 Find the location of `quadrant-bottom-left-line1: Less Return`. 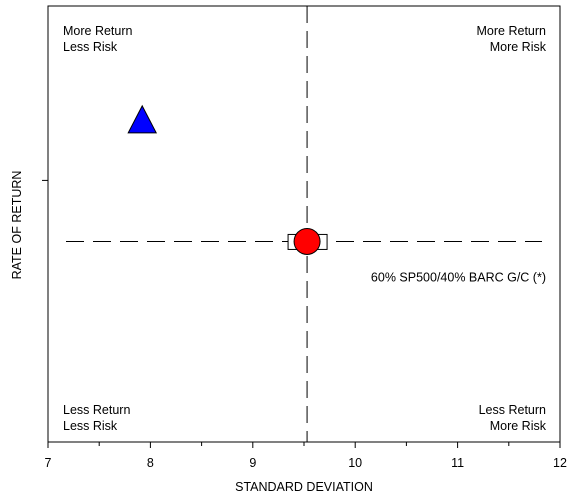

quadrant-bottom-left-line1: Less Return is located at coordinates (96, 410).